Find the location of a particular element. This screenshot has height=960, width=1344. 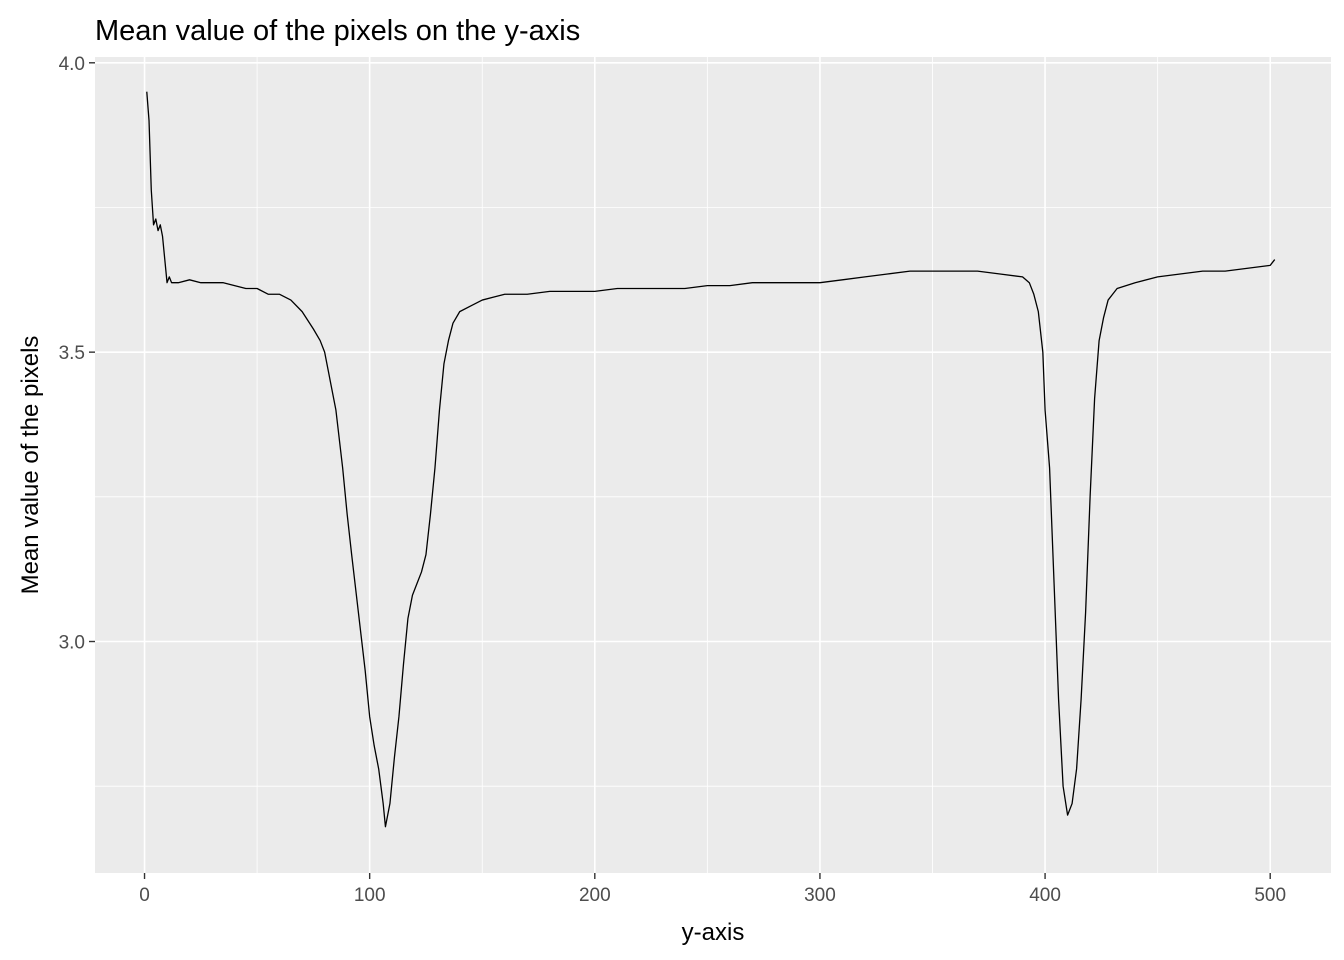

x-tick-label: 200 is located at coordinates (595, 895).